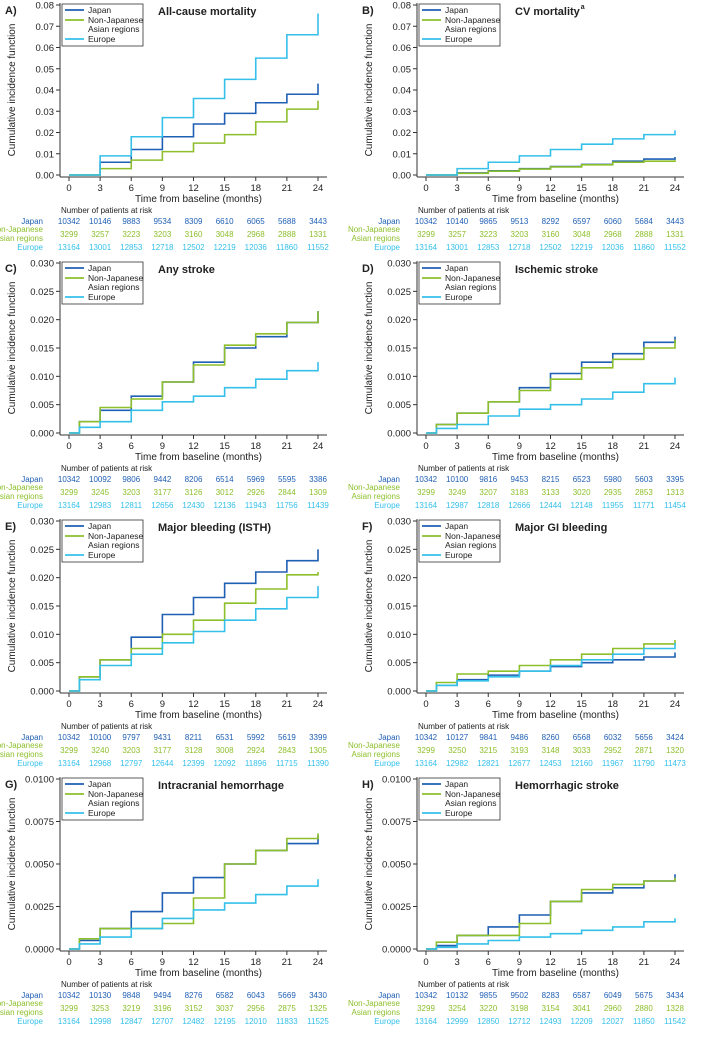 The image size is (702, 1044). I want to click on risk-value-europe: 12968, so click(100, 763).